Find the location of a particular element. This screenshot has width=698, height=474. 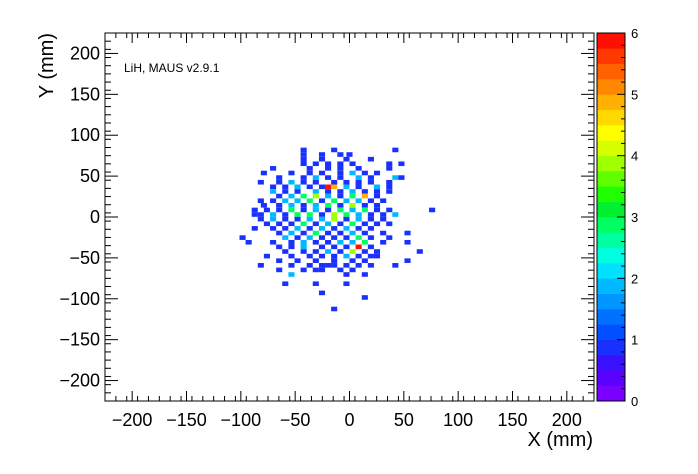

x-tick-label: −50 is located at coordinates (295, 420).